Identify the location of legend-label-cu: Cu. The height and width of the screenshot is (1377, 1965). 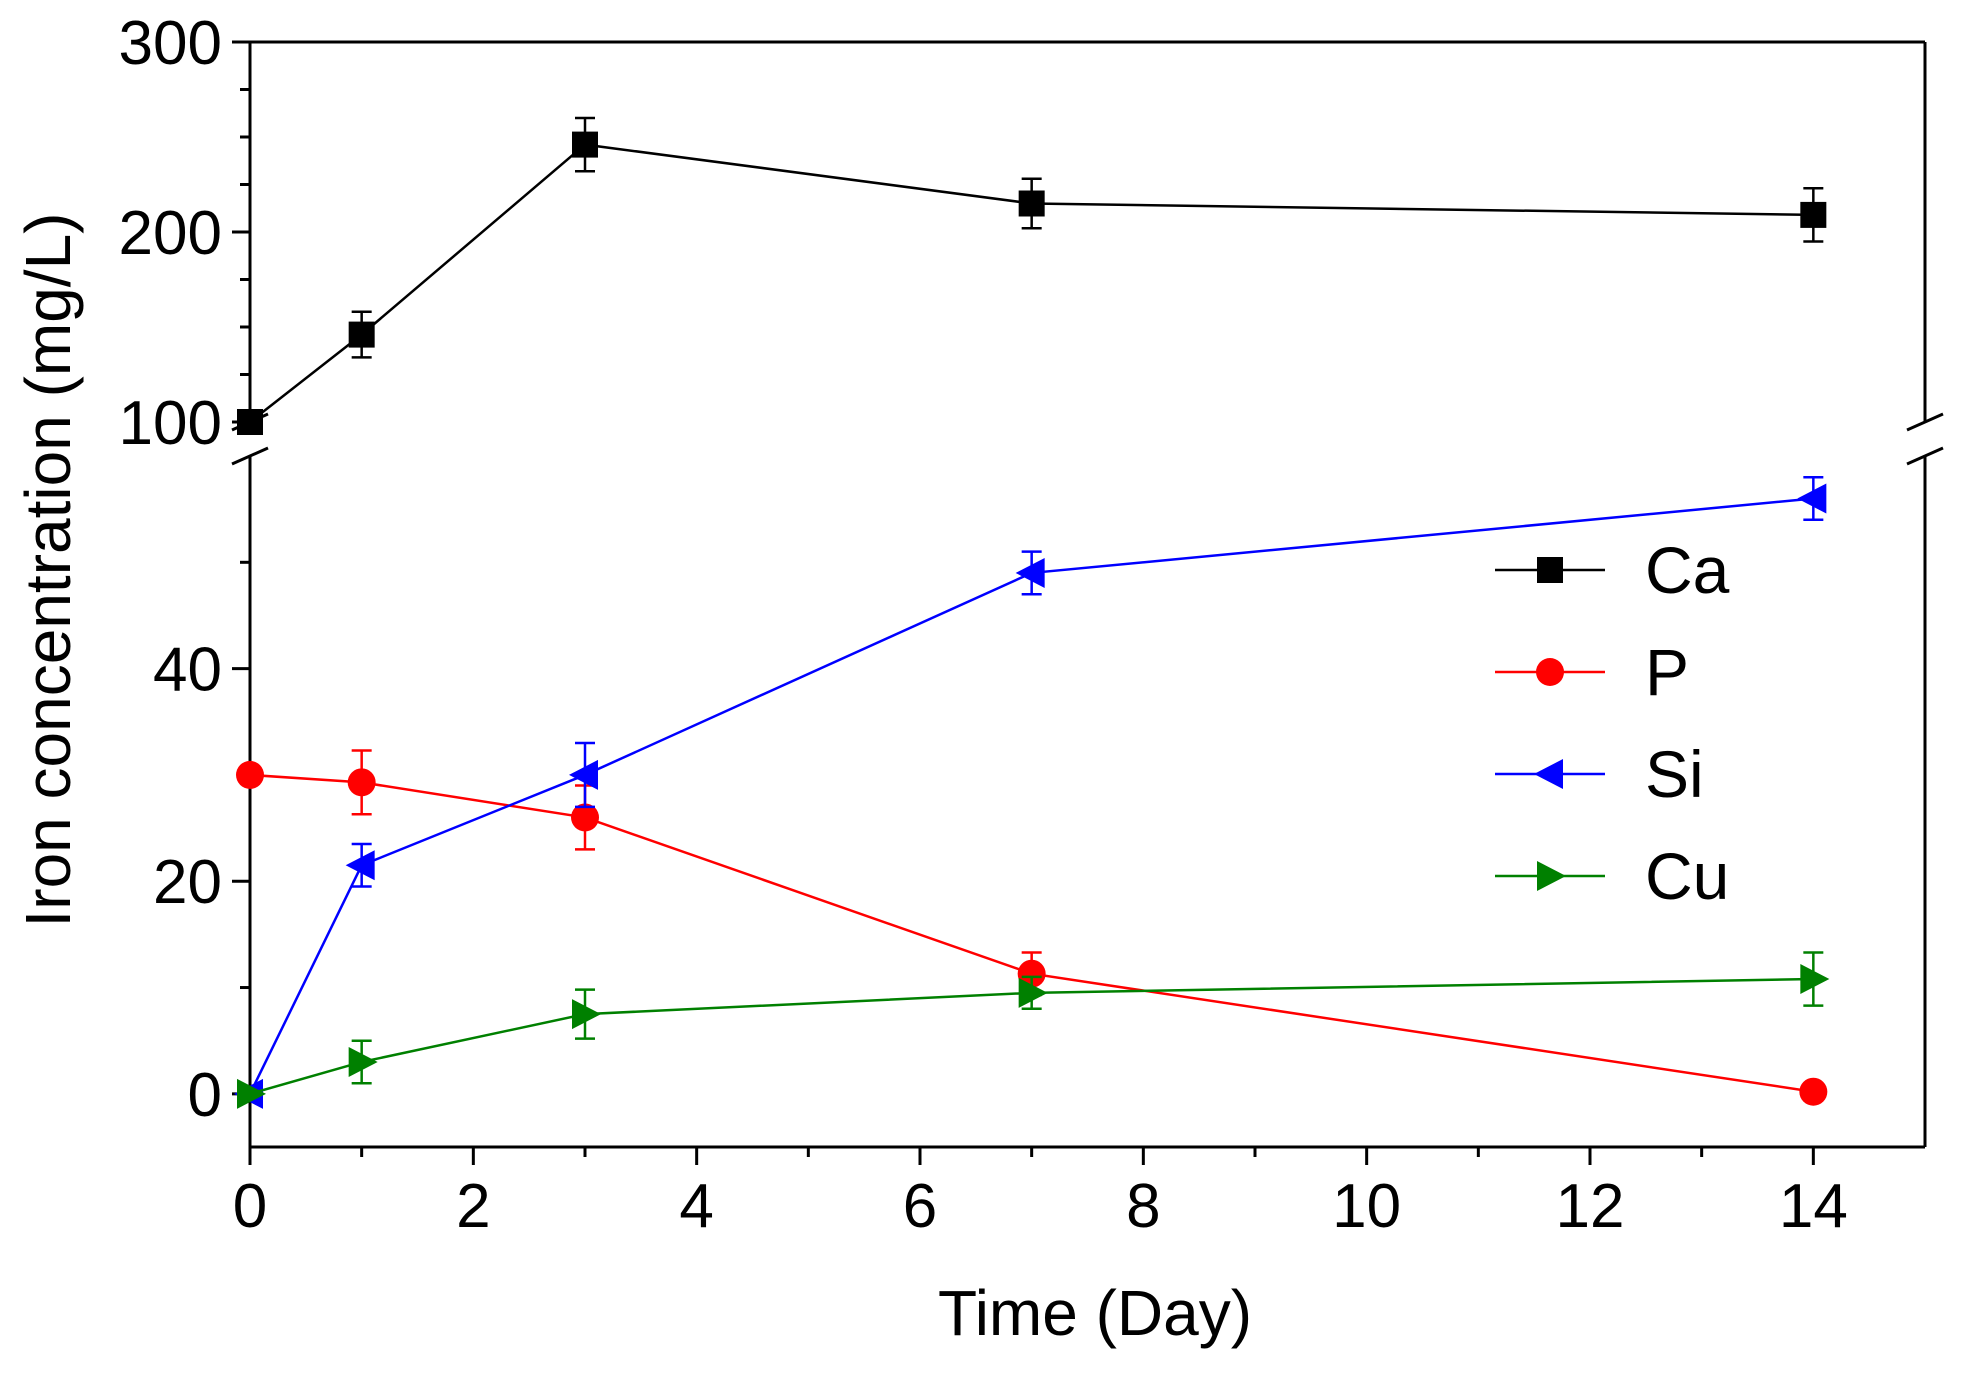
(1687, 876).